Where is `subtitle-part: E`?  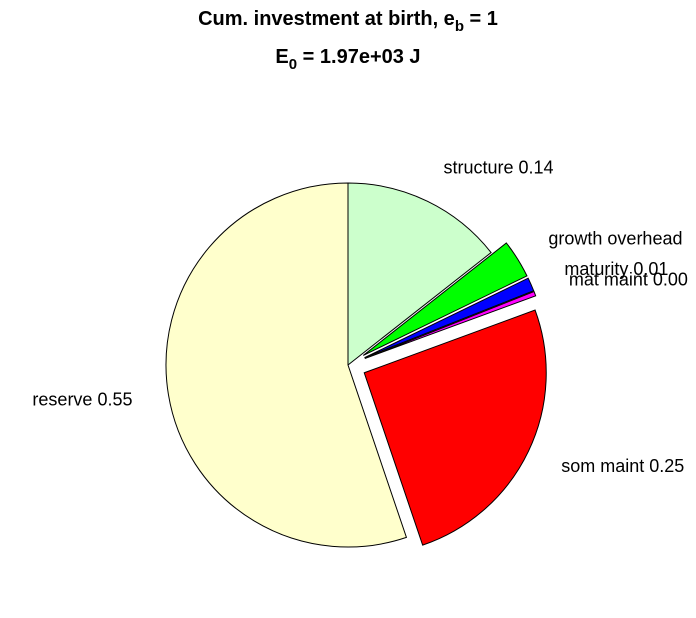
subtitle-part: E is located at coordinates (281, 57).